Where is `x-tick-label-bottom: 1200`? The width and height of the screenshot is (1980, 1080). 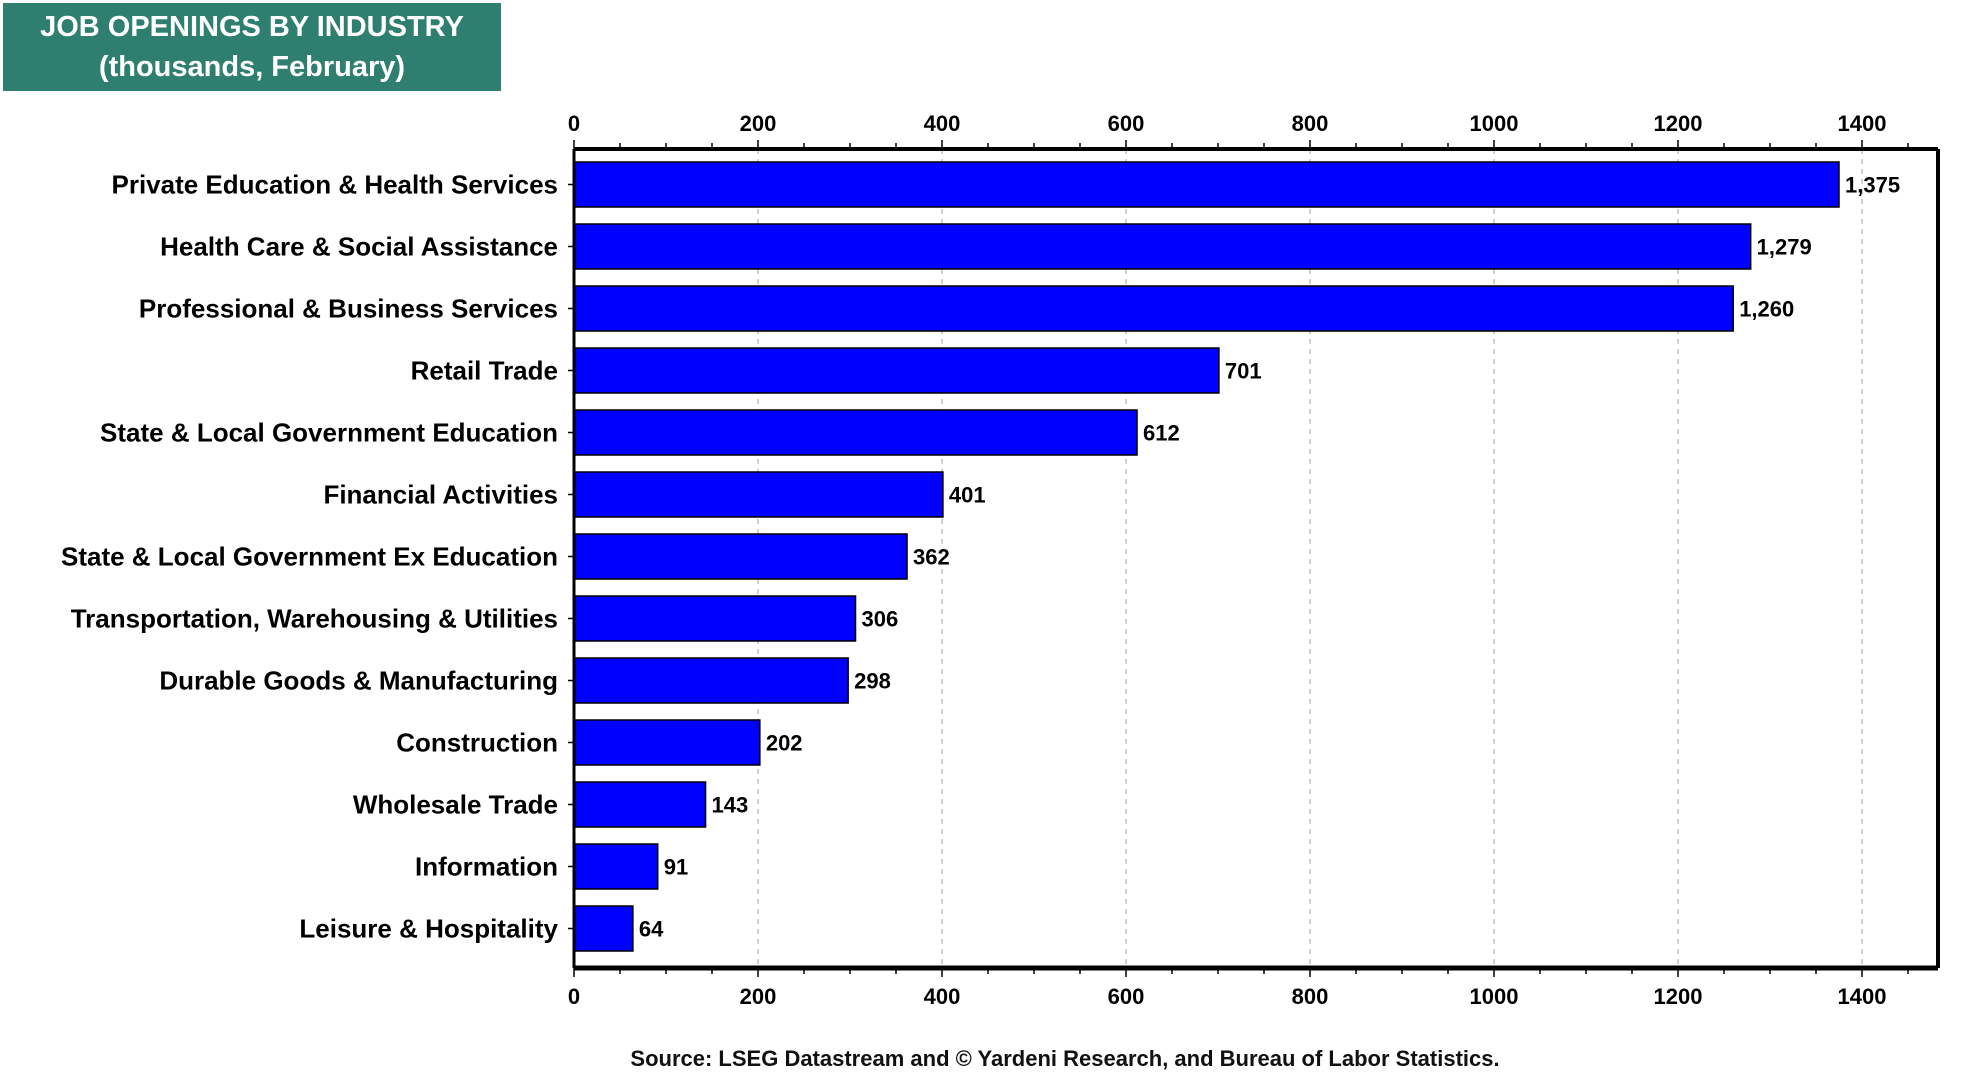
x-tick-label-bottom: 1200 is located at coordinates (1678, 996).